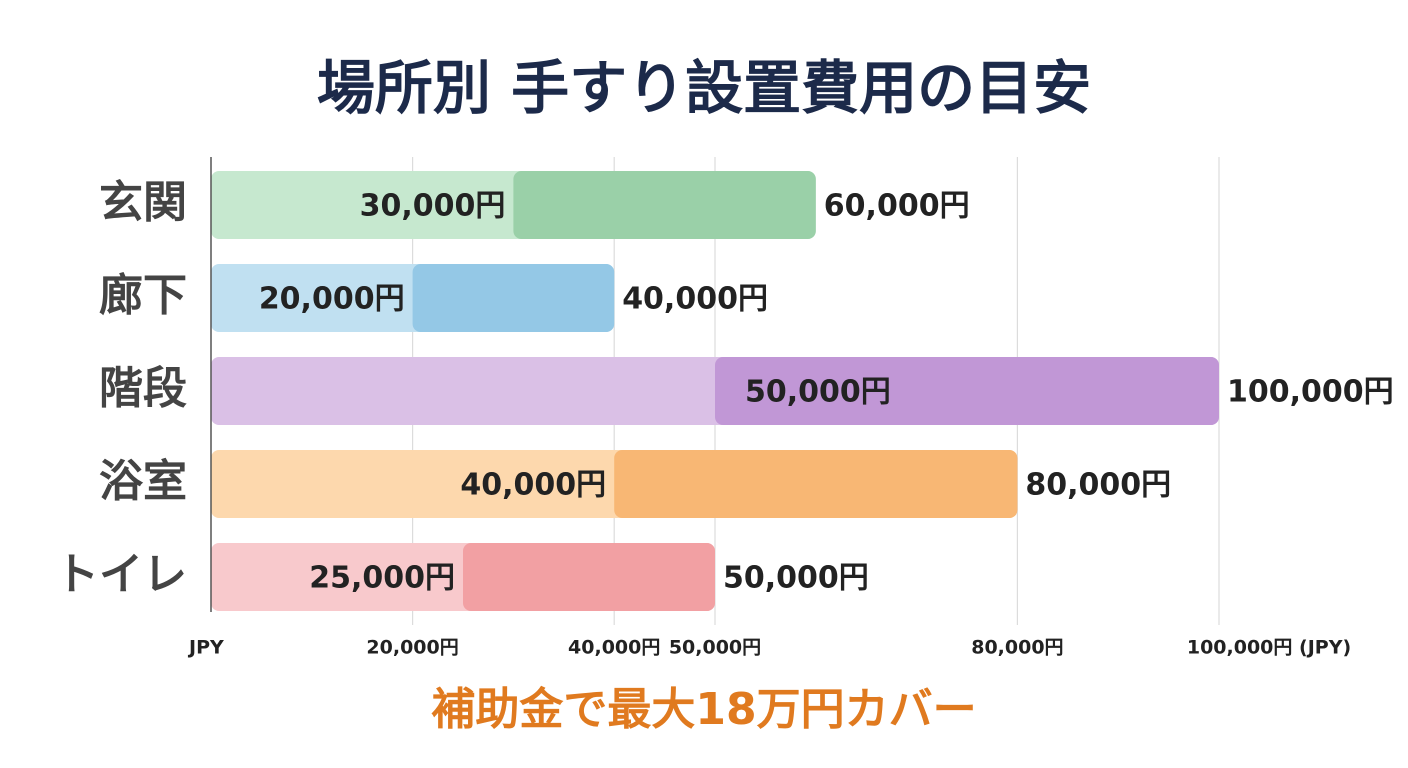 This screenshot has width=1408, height=768. What do you see at coordinates (703, 709) in the screenshot?
I see `footer-note: 補助金で最大18万円カバー` at bounding box center [703, 709].